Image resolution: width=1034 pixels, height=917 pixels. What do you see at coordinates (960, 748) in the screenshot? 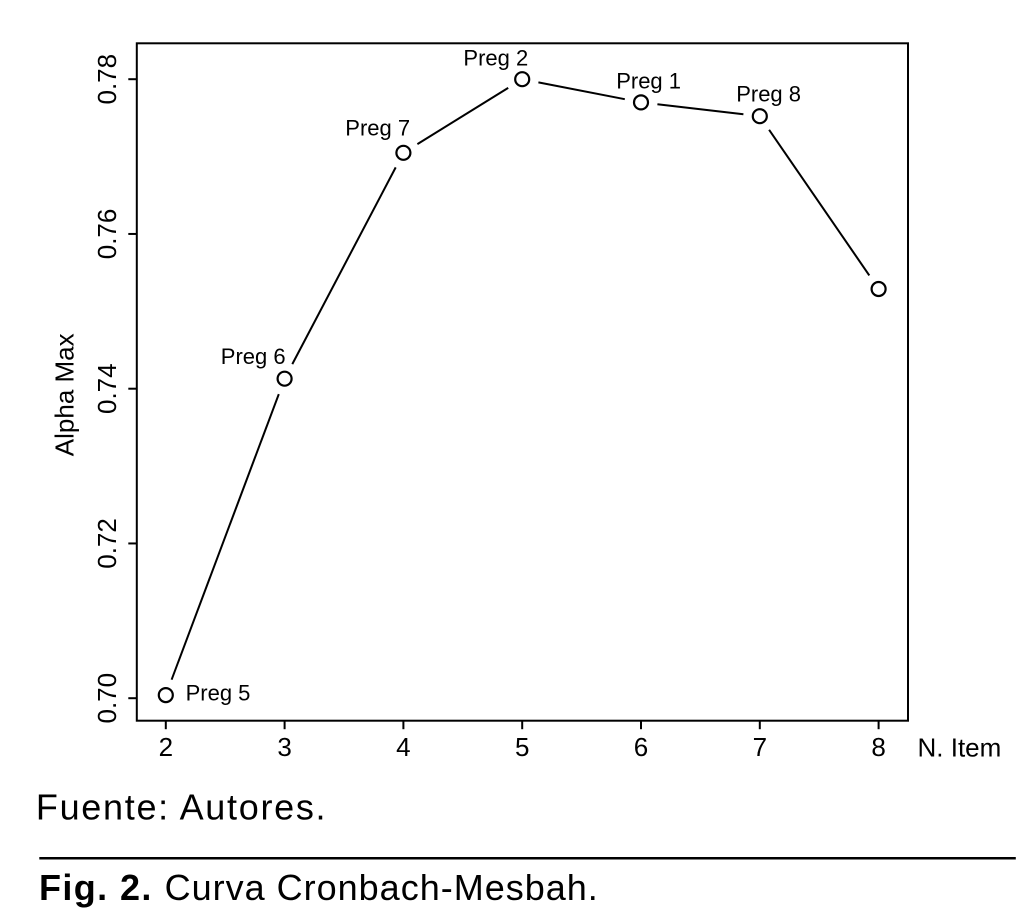
I see `svg-text: N. Item` at bounding box center [960, 748].